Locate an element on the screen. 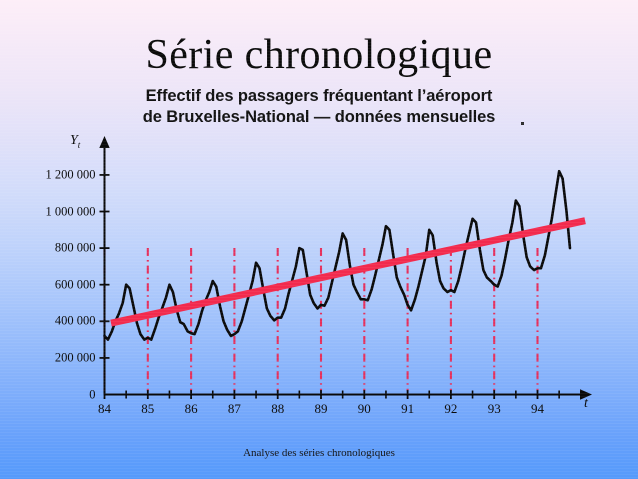 This screenshot has height=479, width=638. y-axis-label-text: Y is located at coordinates (74, 140).